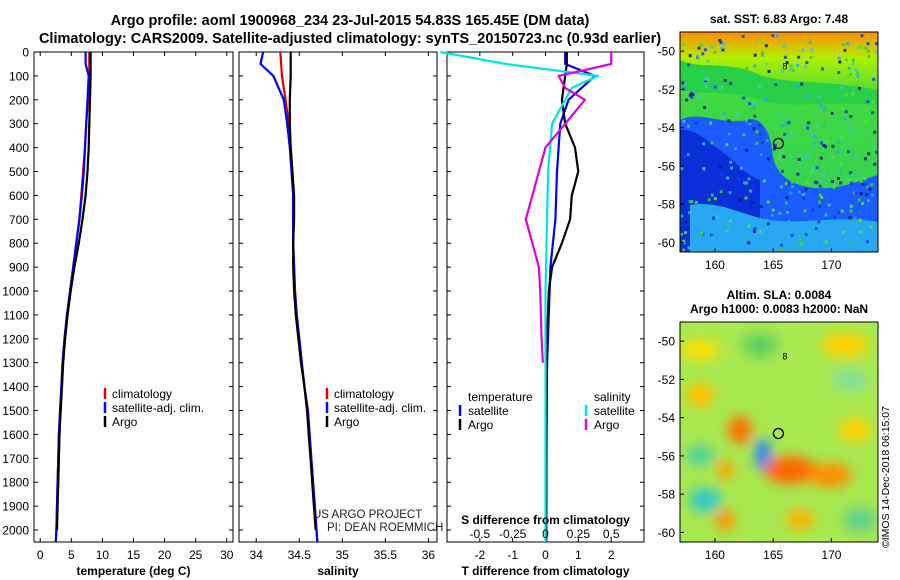 The height and width of the screenshot is (580, 900). What do you see at coordinates (158, 408) in the screenshot?
I see `legend-entry: satellite-adj. clim.` at bounding box center [158, 408].